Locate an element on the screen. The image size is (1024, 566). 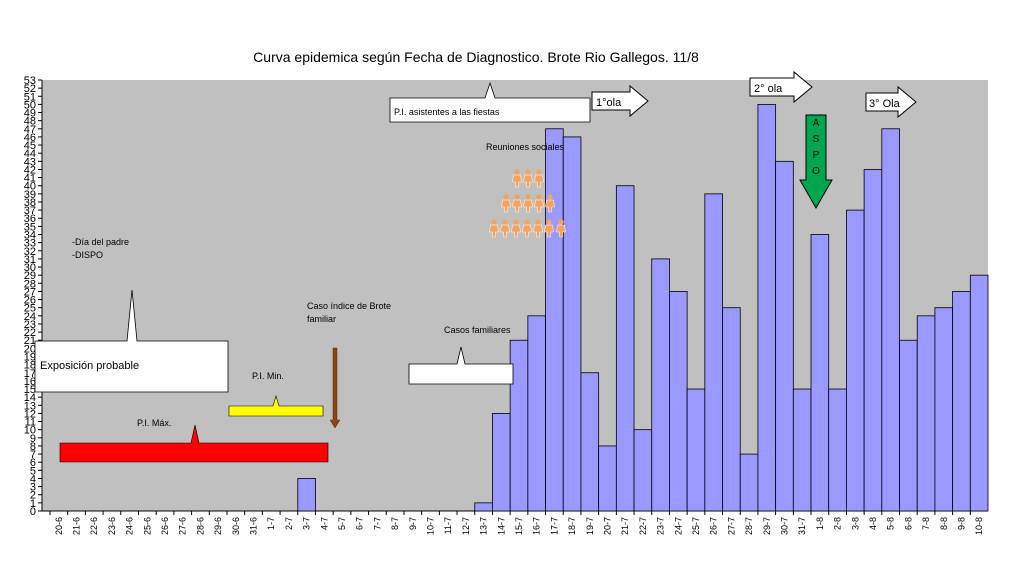
y-tick-label: 18 is located at coordinates (30, 366).